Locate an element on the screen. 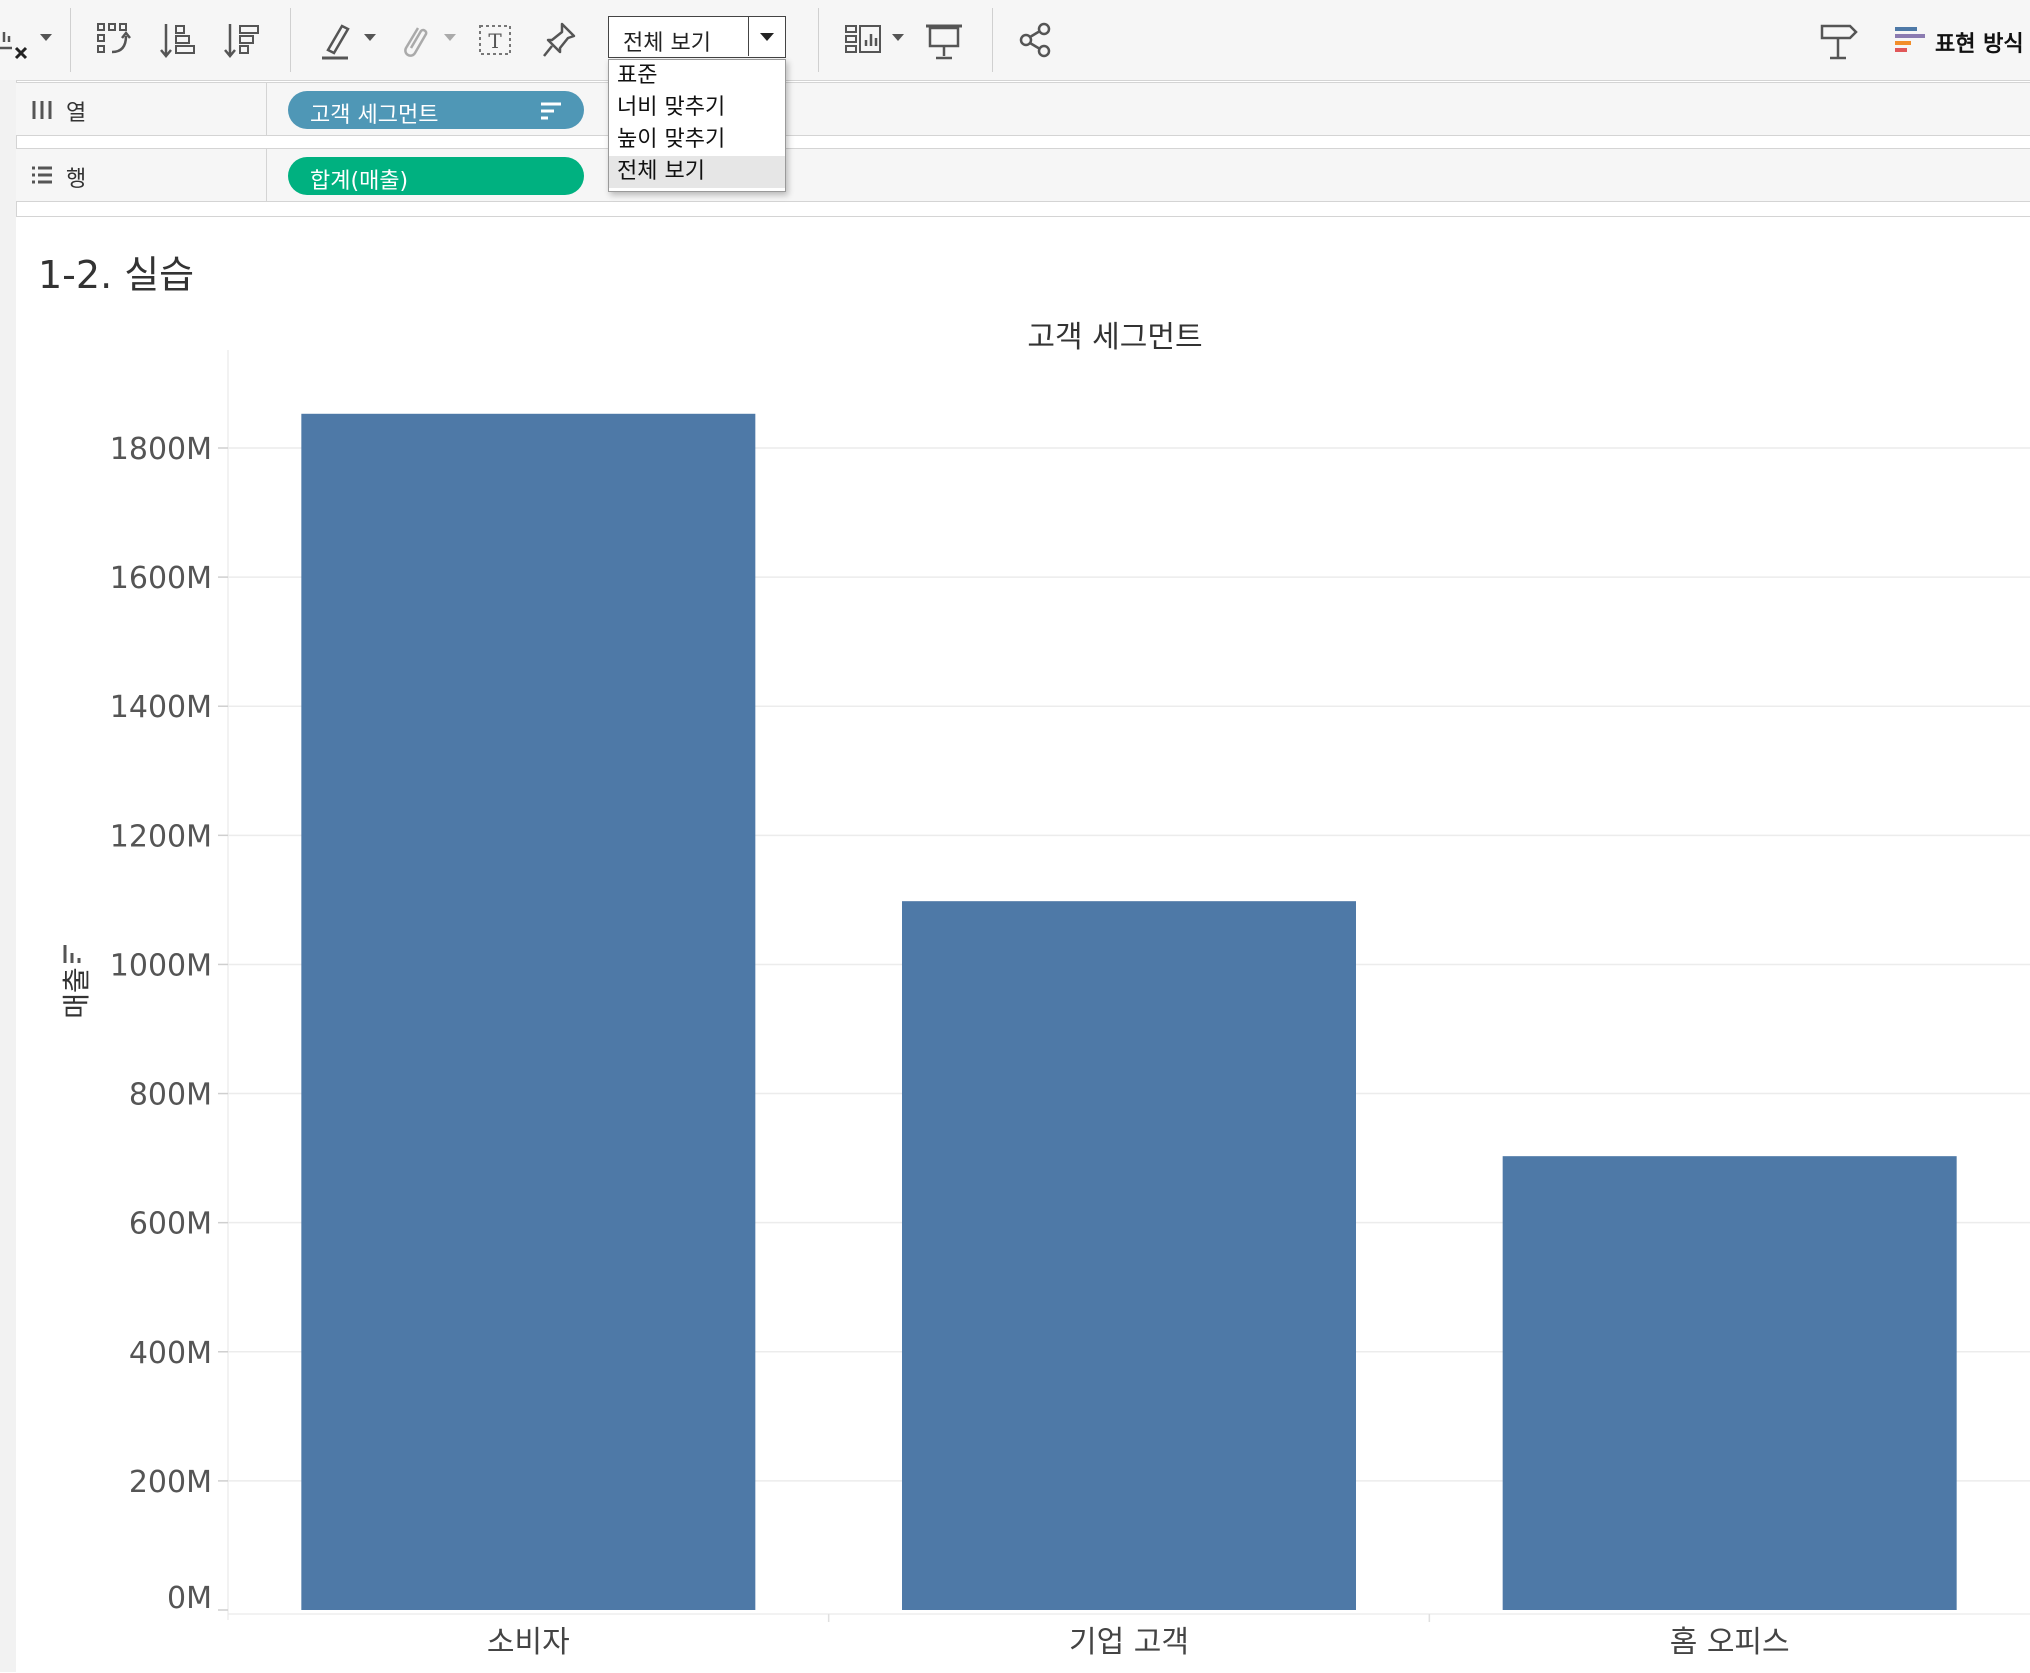  sort-descending-icon is located at coordinates (242, 40).